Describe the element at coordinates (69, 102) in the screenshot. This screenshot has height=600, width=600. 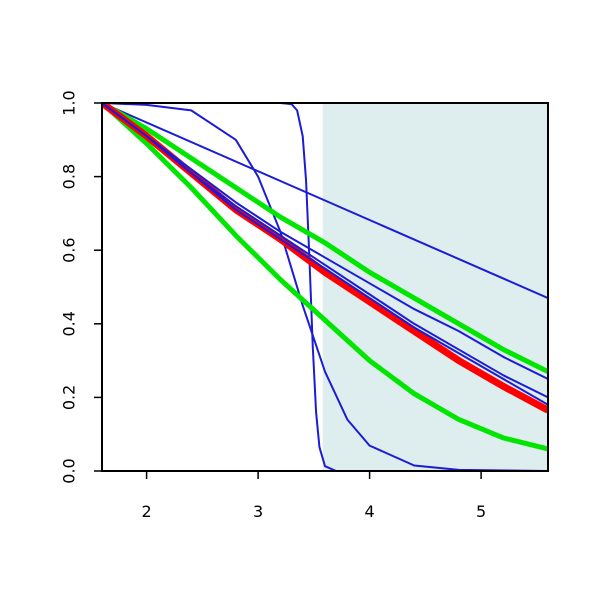
I see `y-tick-label: 1.0` at that location.